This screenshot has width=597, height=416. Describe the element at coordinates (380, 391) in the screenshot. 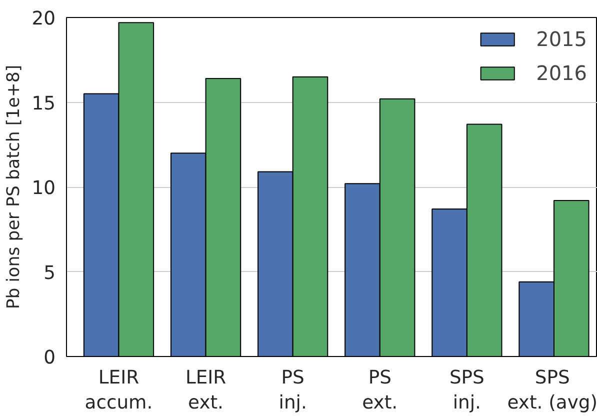

I see `x-tick-label: PS ext.` at that location.